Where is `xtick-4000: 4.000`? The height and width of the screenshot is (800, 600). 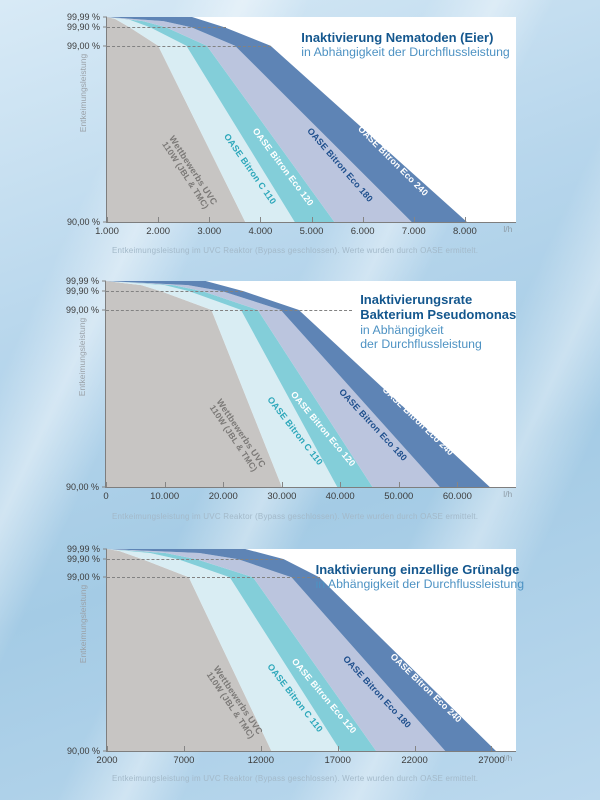
xtick-4000: 4.000 is located at coordinates (260, 231).